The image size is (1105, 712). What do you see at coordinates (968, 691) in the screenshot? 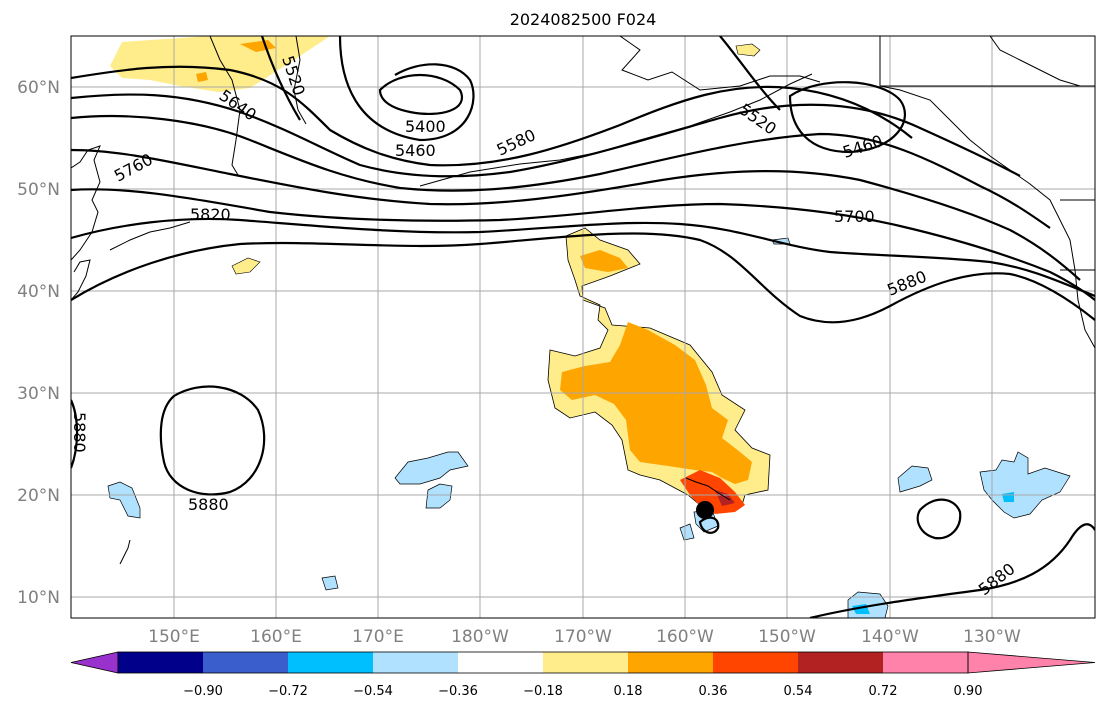
I see `colorbar-tick: 0.90` at bounding box center [968, 691].